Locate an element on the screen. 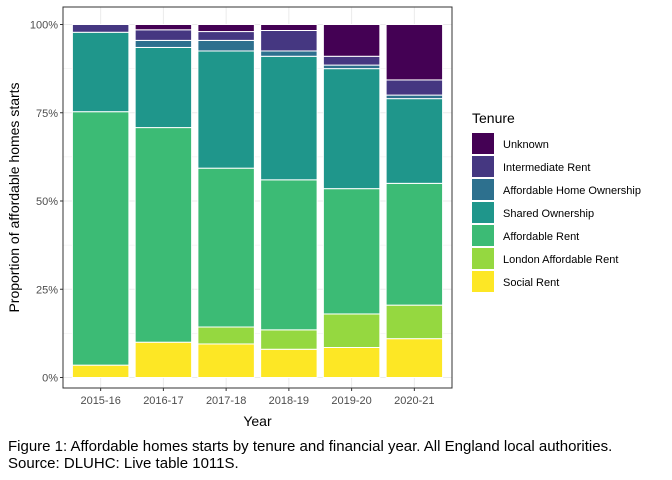 The height and width of the screenshot is (480, 672). legend-item: Social Rent is located at coordinates (515, 281).